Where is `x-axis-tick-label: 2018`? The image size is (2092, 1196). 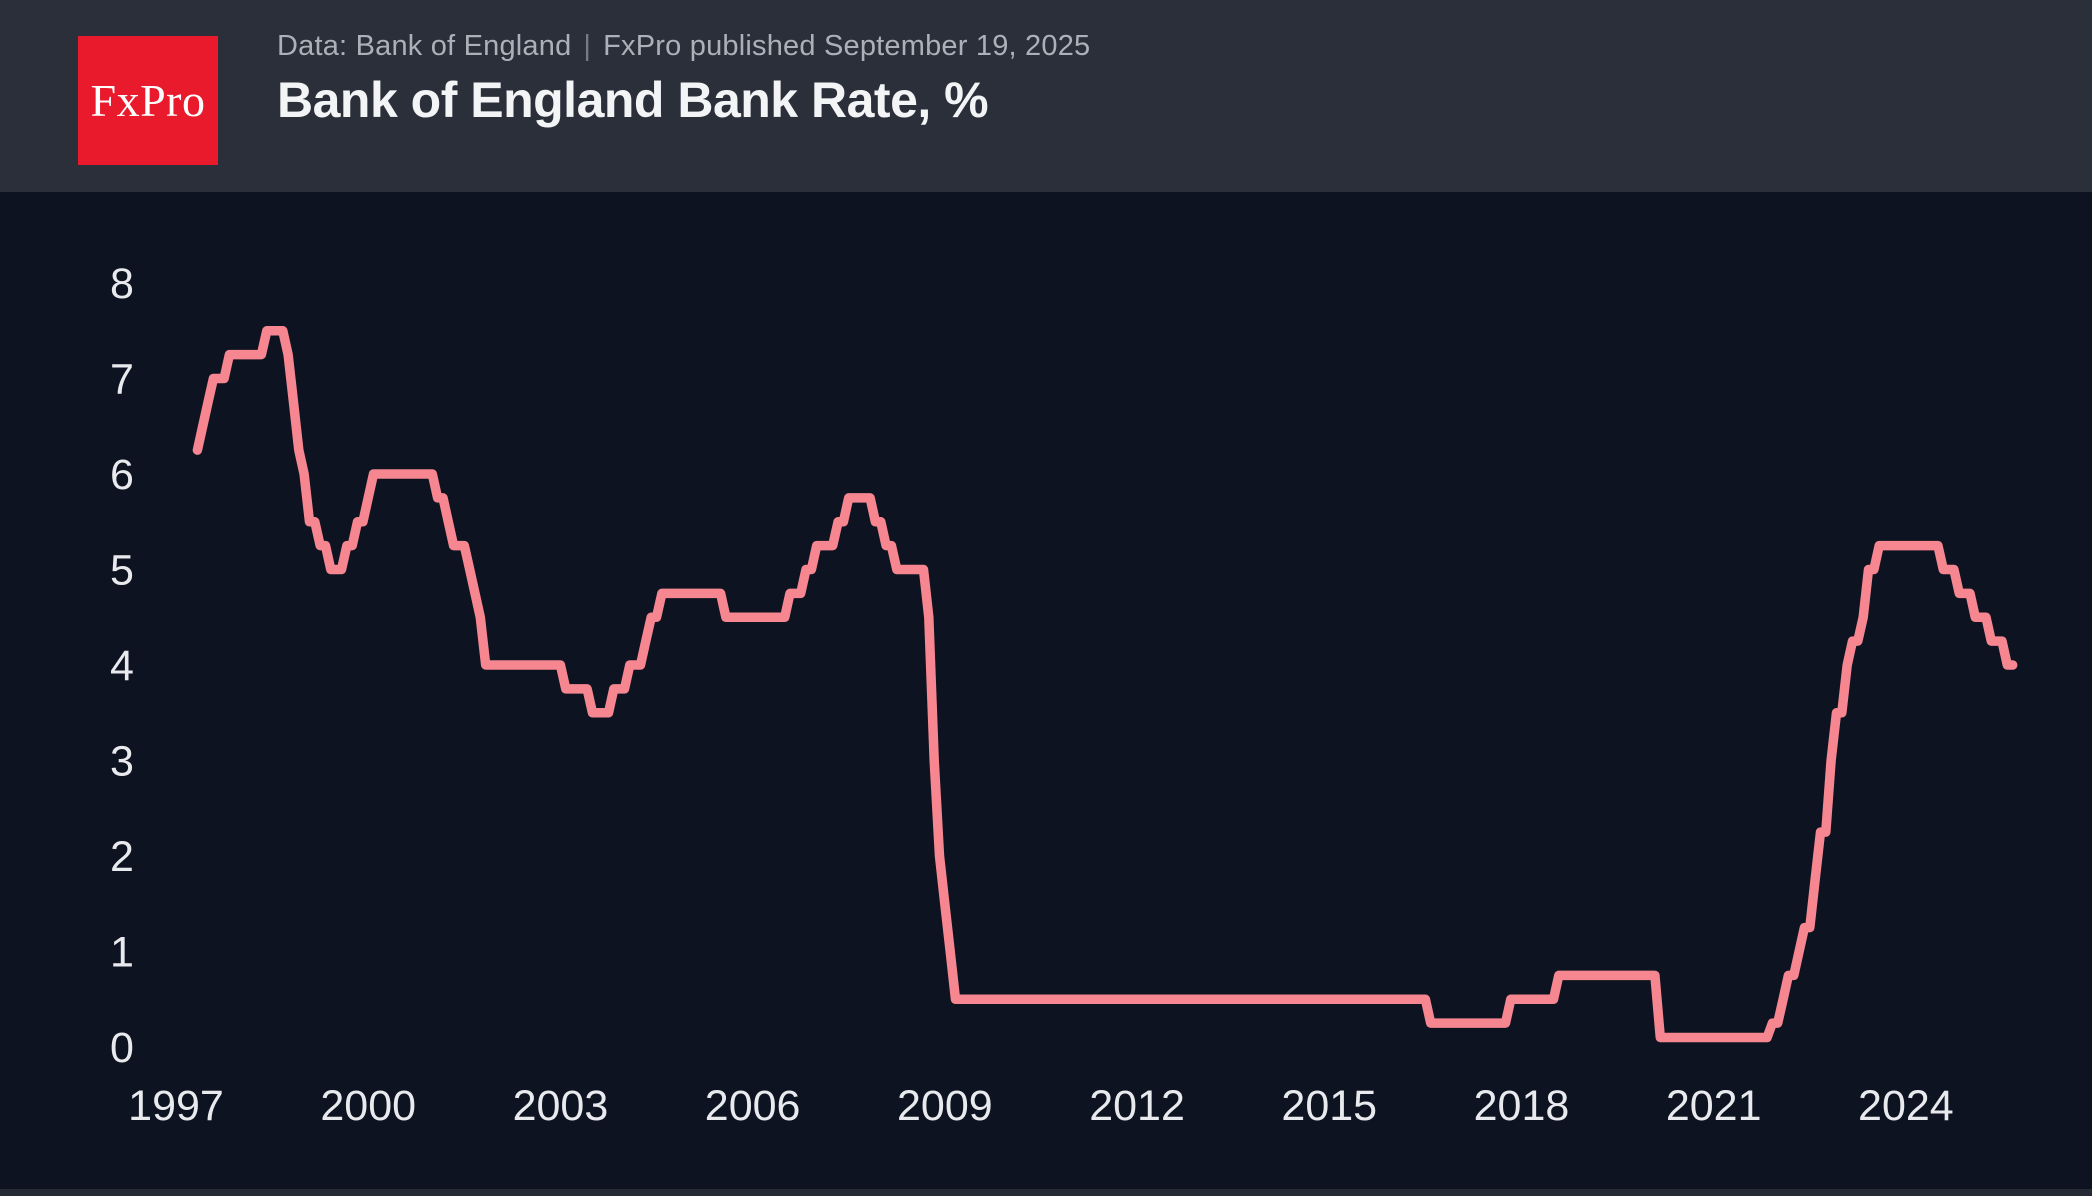
x-axis-tick-label: 2018 is located at coordinates (1522, 1106).